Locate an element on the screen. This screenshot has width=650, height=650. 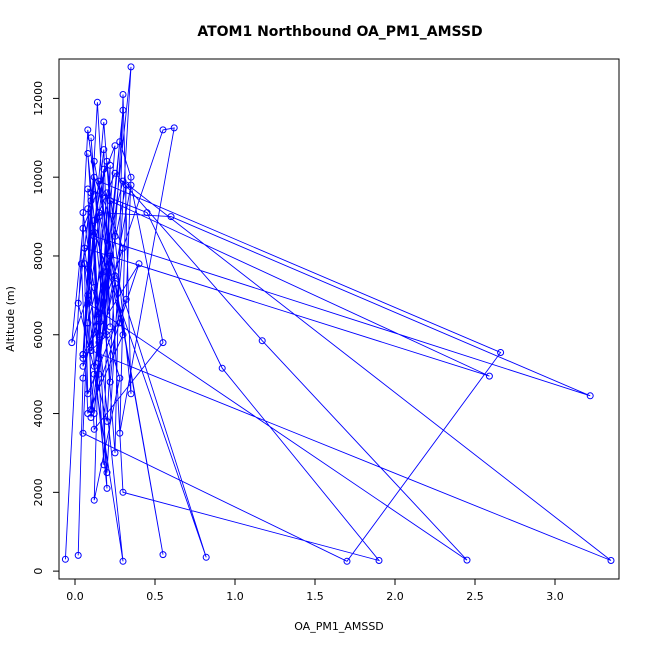
x-tick-label: 3.0 is located at coordinates (555, 596).